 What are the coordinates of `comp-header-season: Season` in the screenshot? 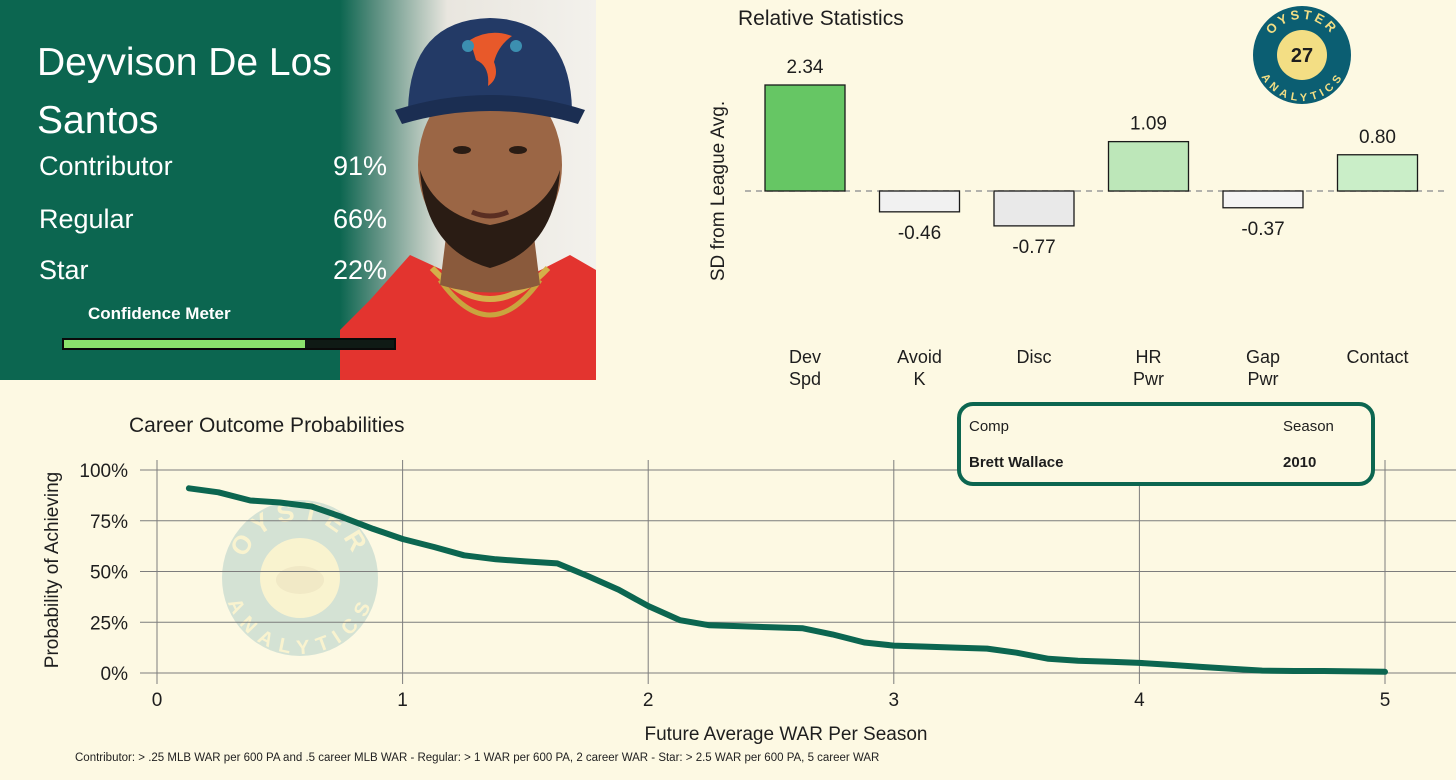 It's located at (1308, 426).